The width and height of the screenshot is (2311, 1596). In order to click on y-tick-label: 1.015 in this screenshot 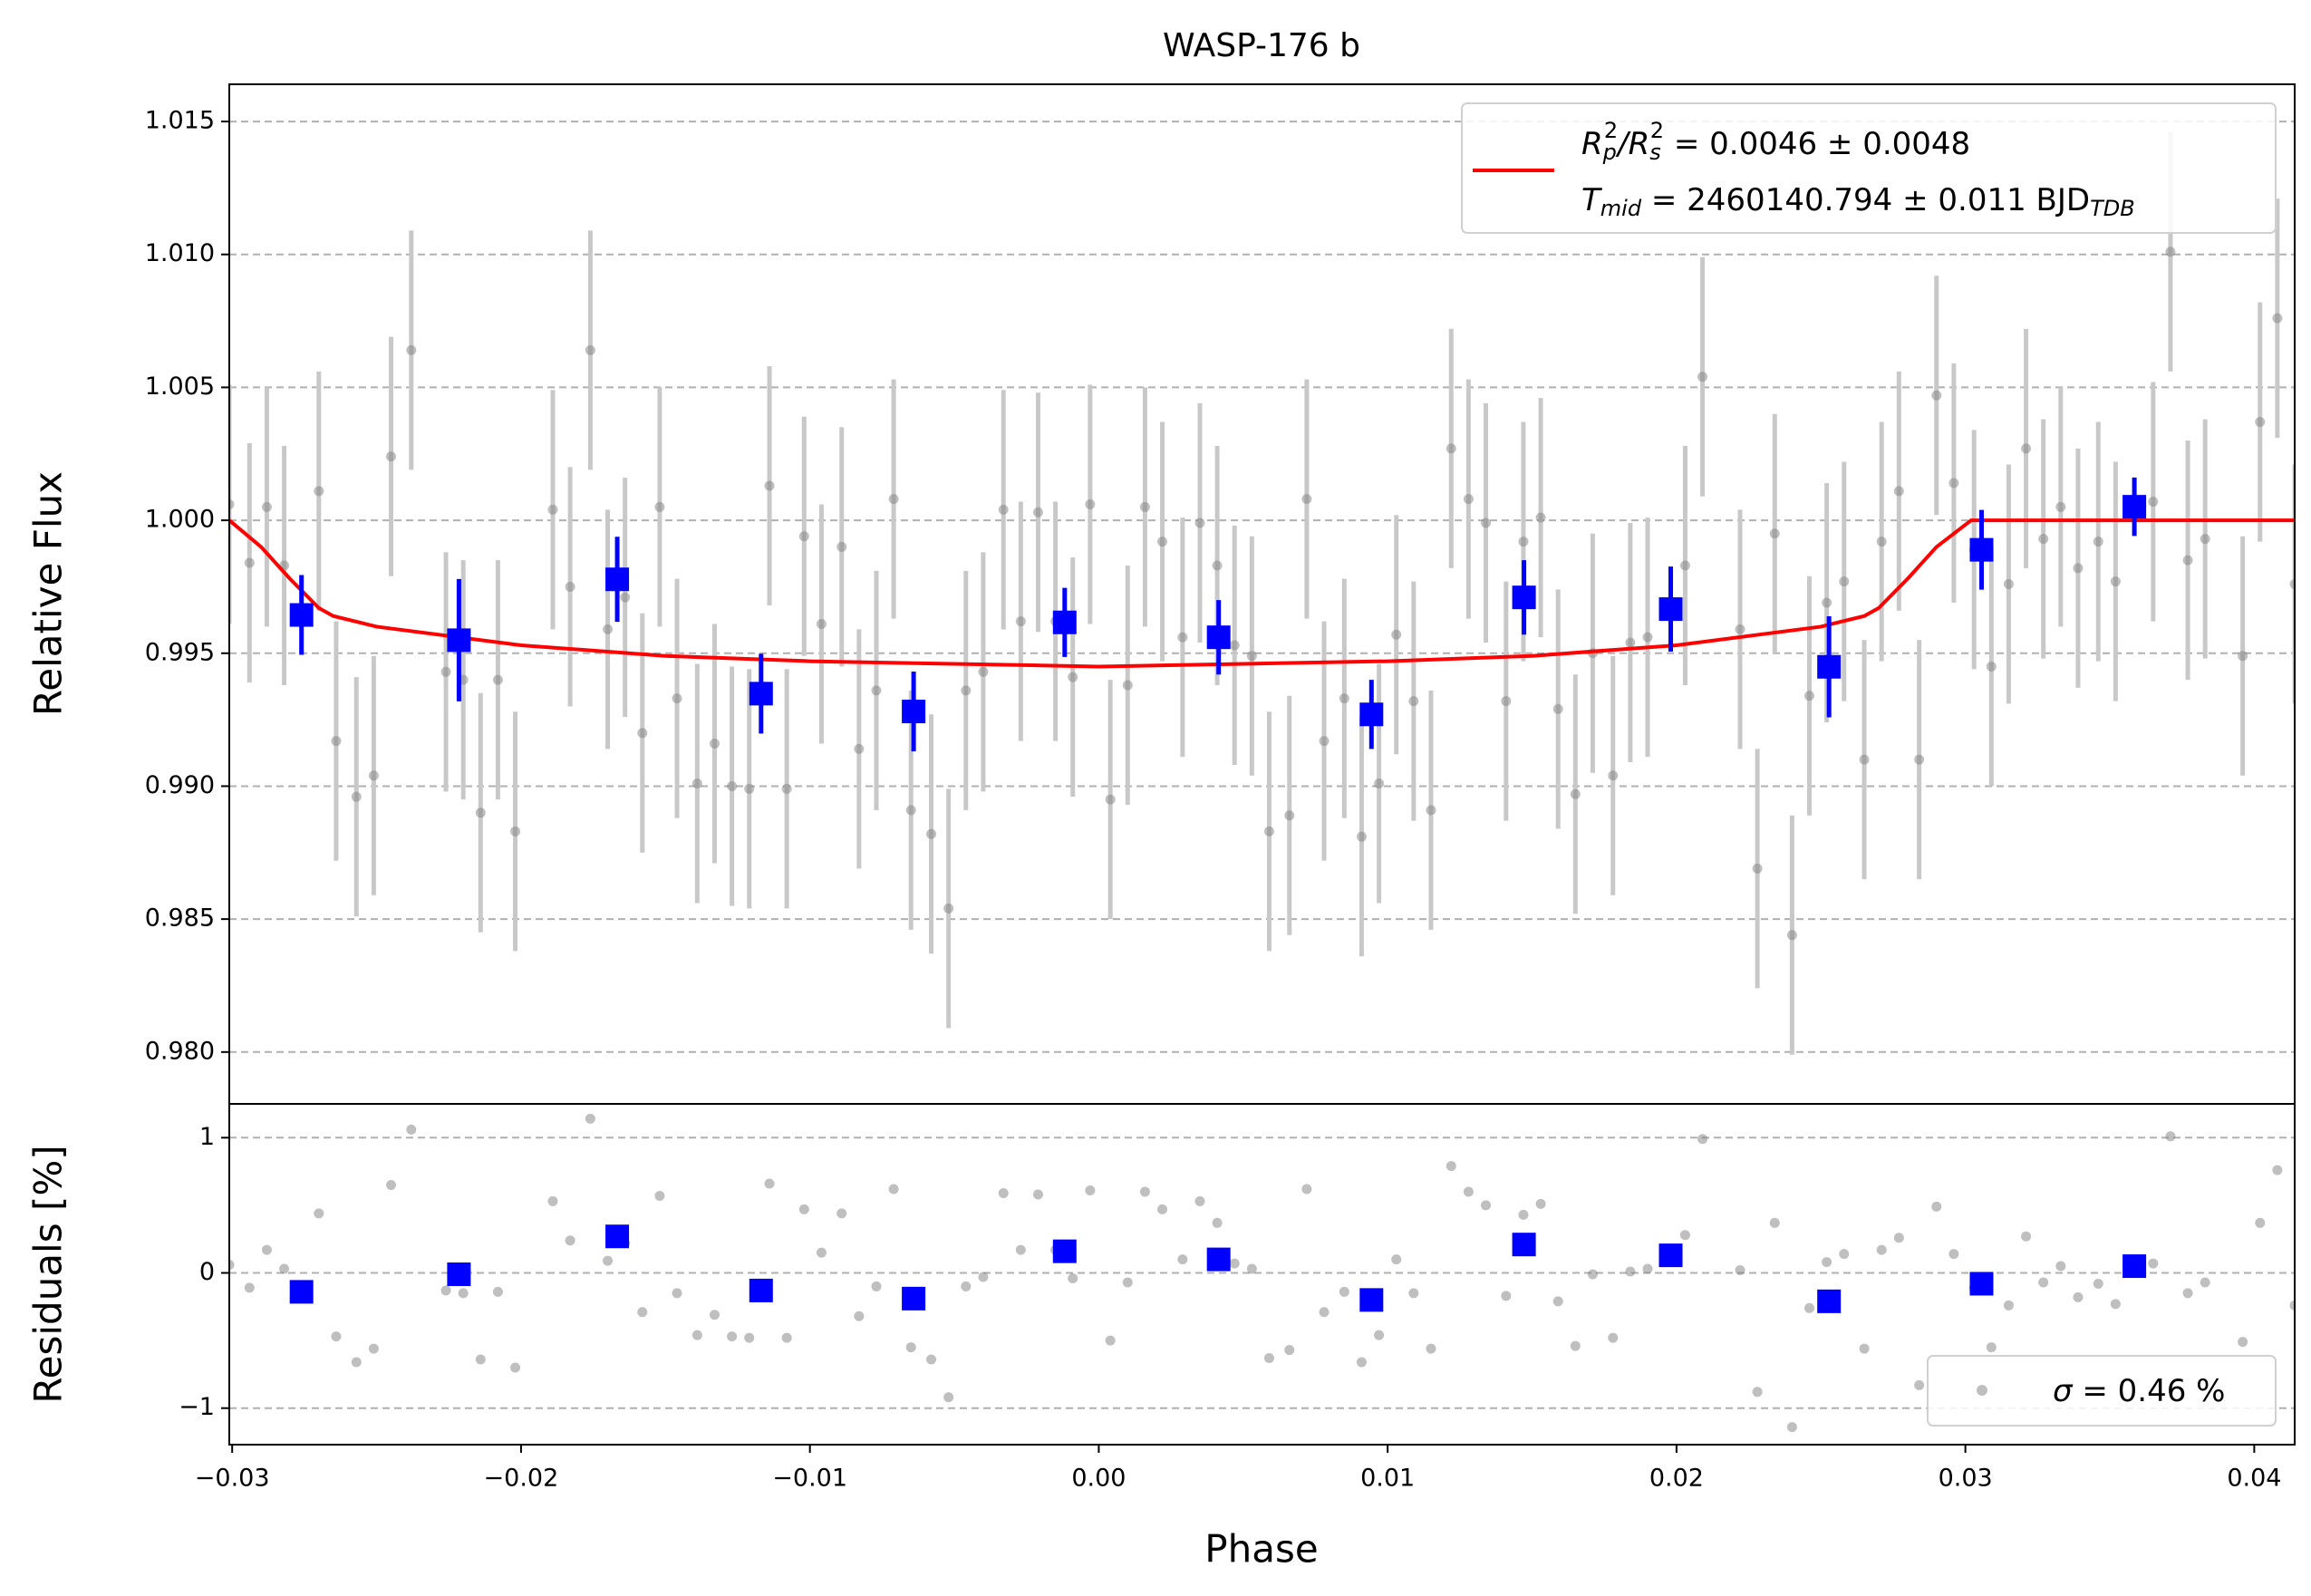, I will do `click(180, 121)`.